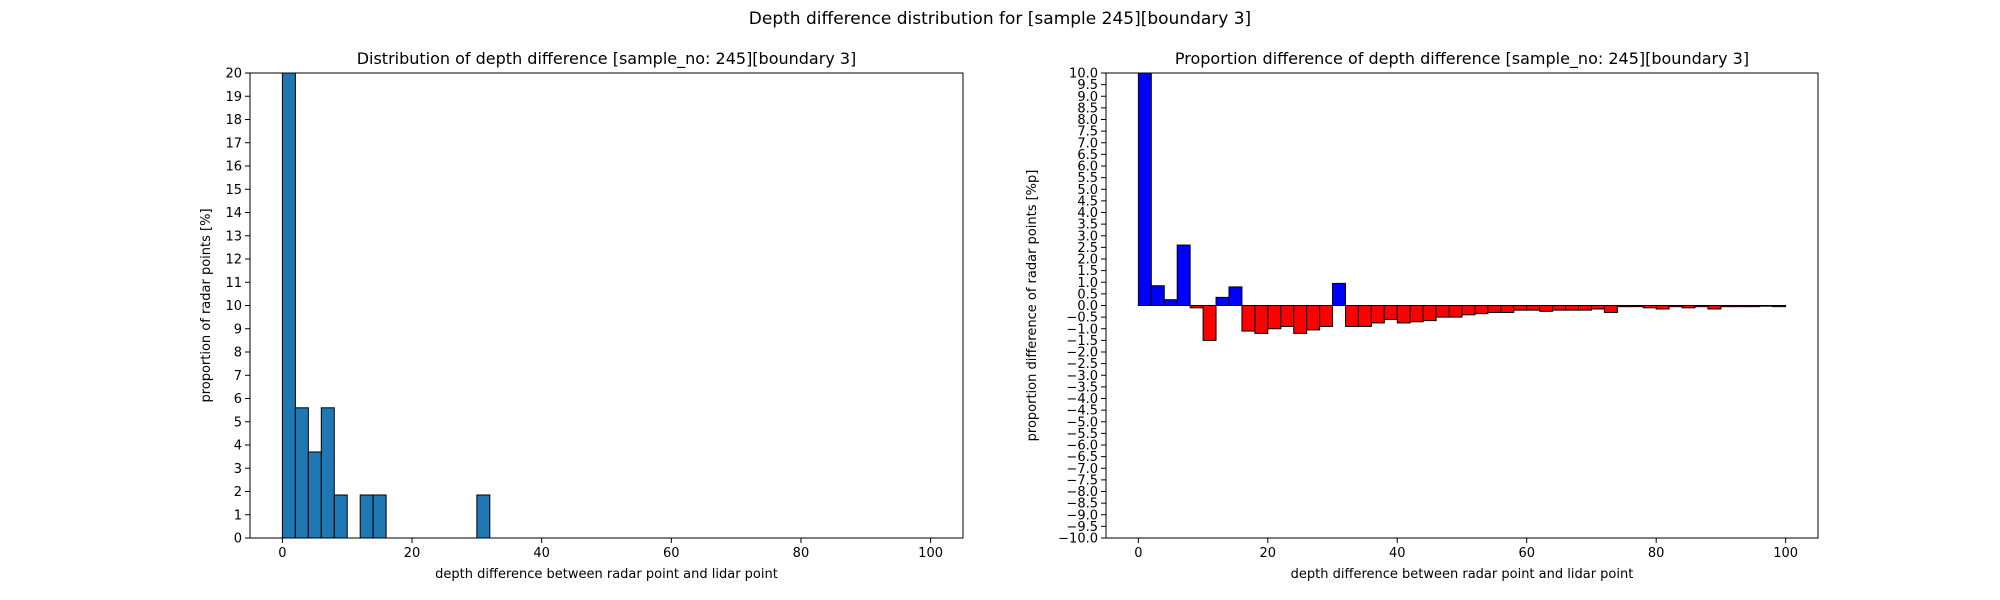 The image size is (2000, 600). What do you see at coordinates (1082, 353) in the screenshot?
I see `y-tick-label: −2.0` at bounding box center [1082, 353].